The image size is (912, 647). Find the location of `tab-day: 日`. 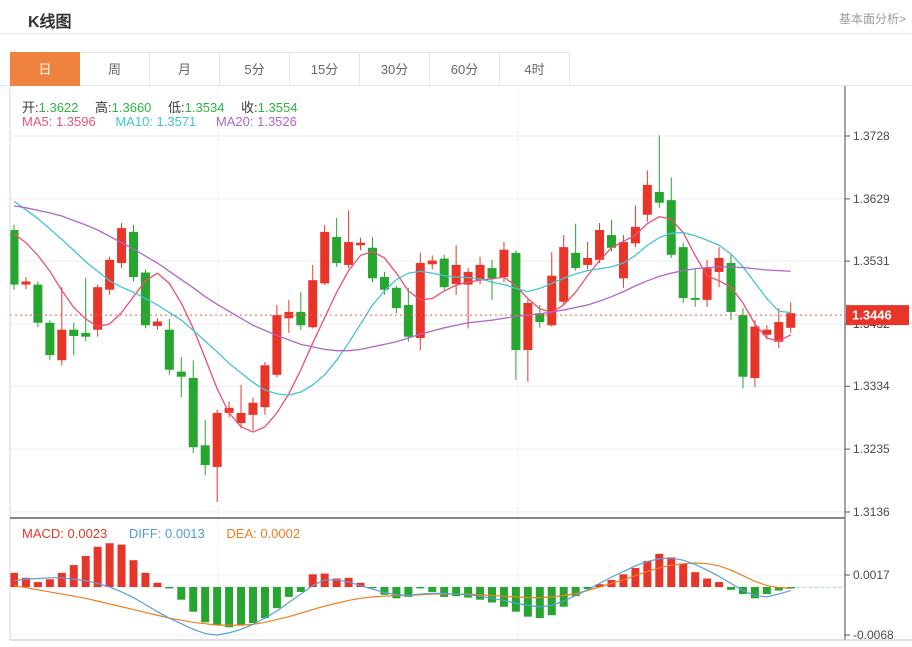

tab-day: 日 is located at coordinates (45, 69).